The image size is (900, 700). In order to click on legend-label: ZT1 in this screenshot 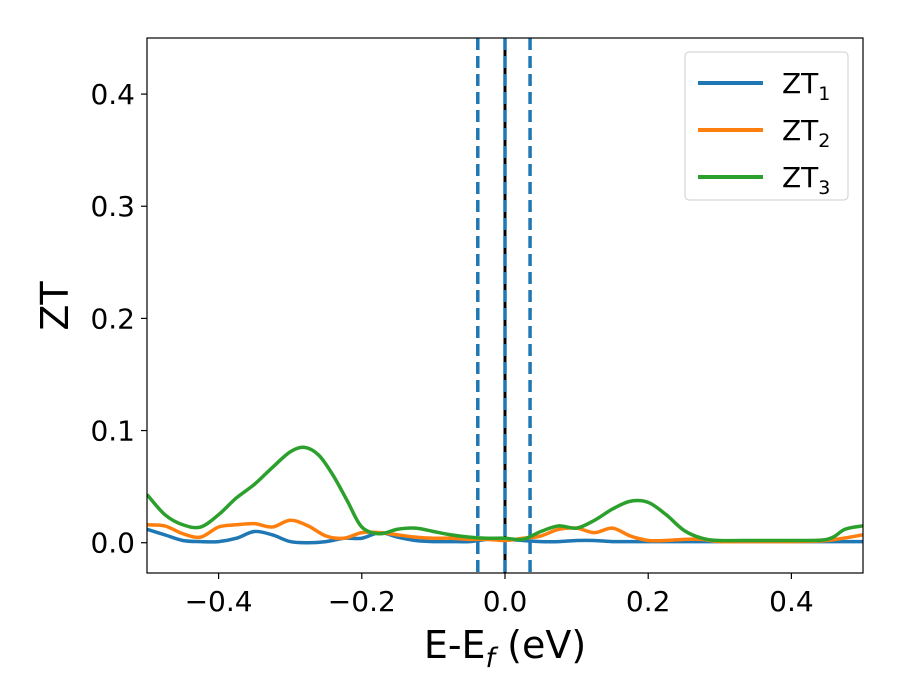, I will do `click(806, 86)`.